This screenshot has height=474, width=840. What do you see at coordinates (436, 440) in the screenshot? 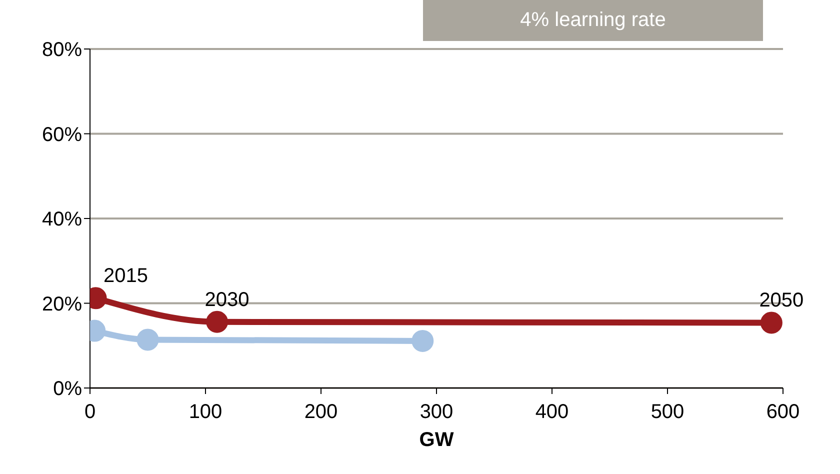
I see `x-axis-title: GW` at bounding box center [436, 440].